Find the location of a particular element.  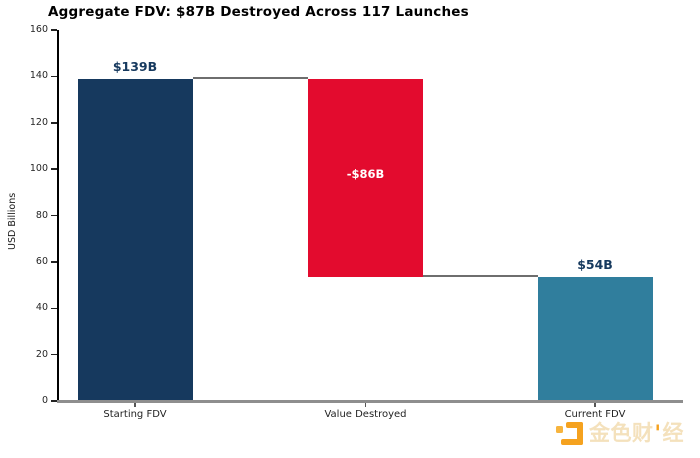

y-tick-label: 160 is located at coordinates (38, 29).